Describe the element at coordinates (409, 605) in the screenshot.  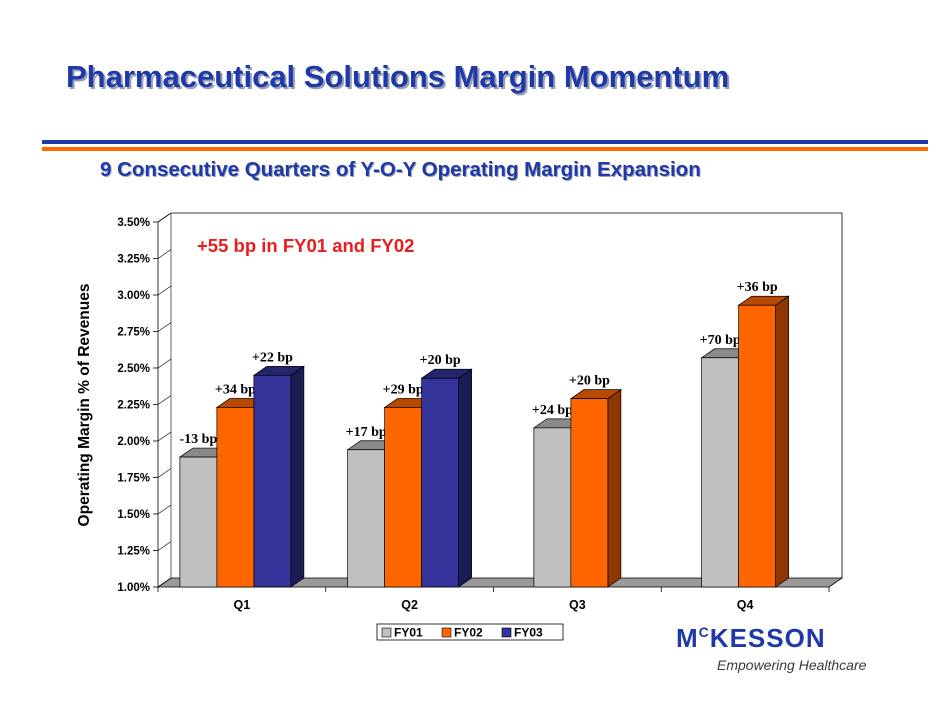
I see `x-category-label: Q2` at that location.